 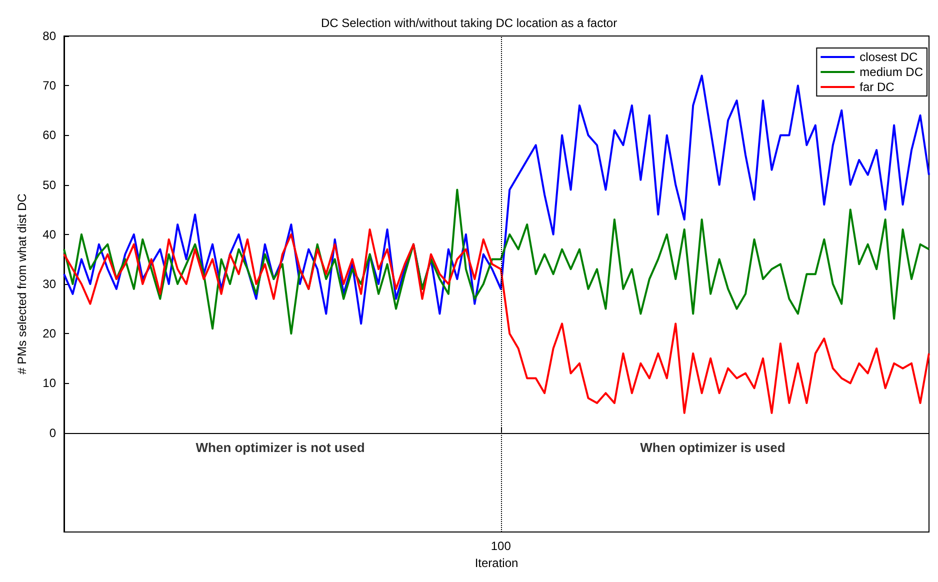 What do you see at coordinates (892, 72) in the screenshot?
I see `legend-label: medium DC` at bounding box center [892, 72].